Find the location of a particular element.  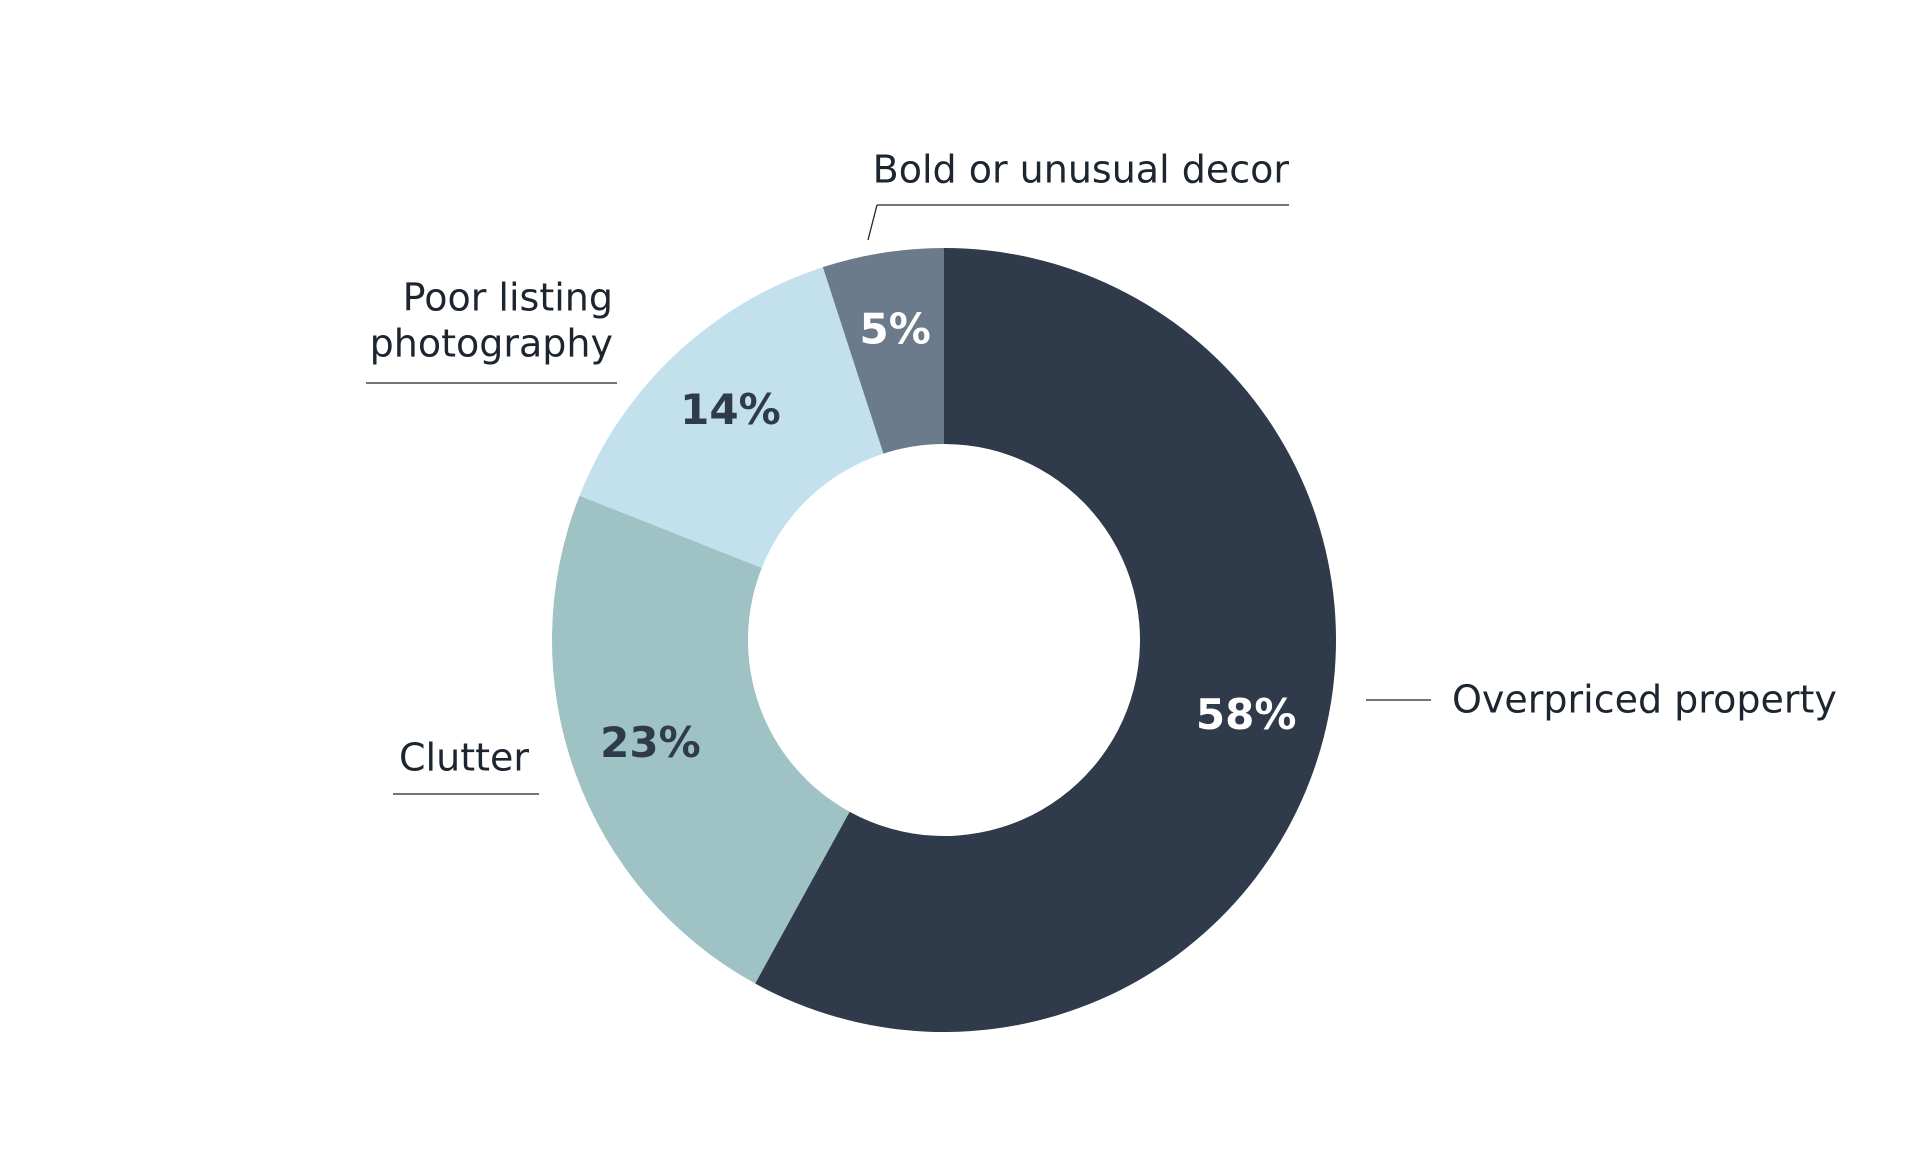

category-label-overpriced-property: Overpriced property is located at coordinates (1601, 700).